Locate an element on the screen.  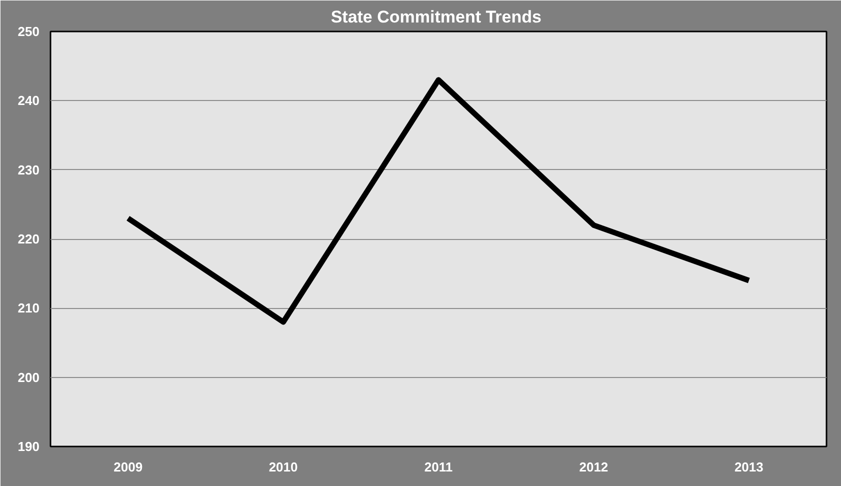
y-tick-label: 240 is located at coordinates (29, 100).